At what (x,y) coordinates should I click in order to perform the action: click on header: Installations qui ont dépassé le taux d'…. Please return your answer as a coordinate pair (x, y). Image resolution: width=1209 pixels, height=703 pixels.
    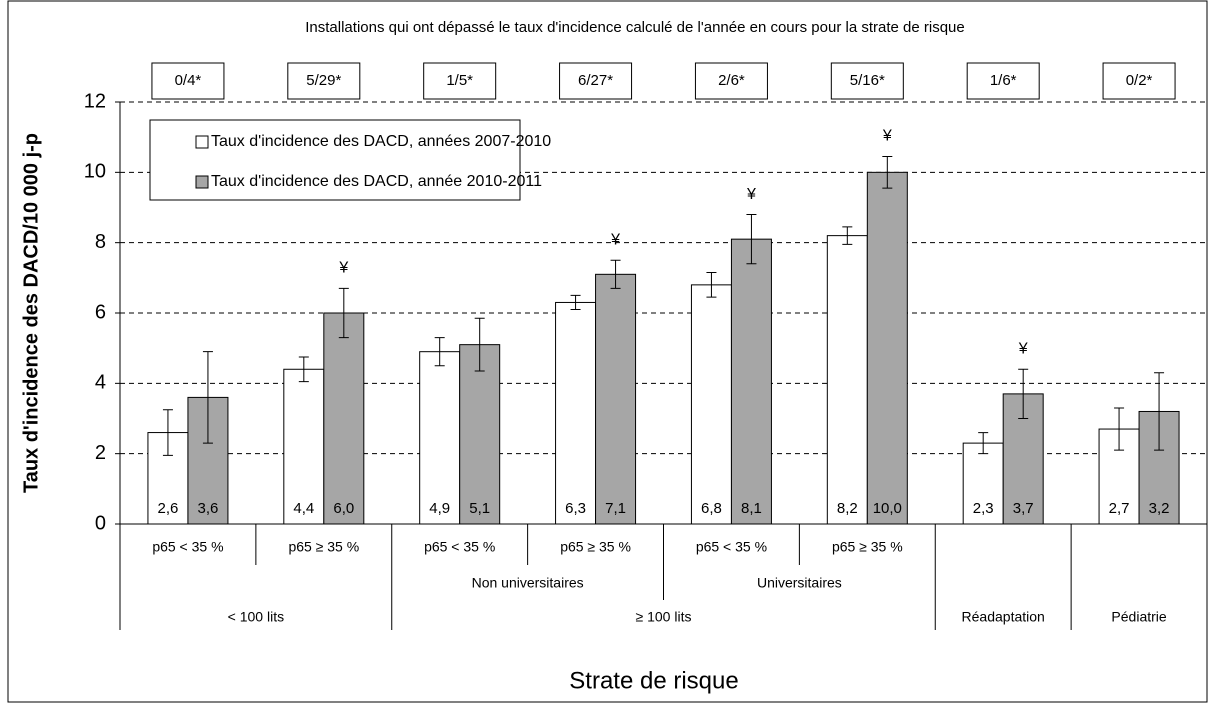
    Looking at the image, I should click on (634, 27).